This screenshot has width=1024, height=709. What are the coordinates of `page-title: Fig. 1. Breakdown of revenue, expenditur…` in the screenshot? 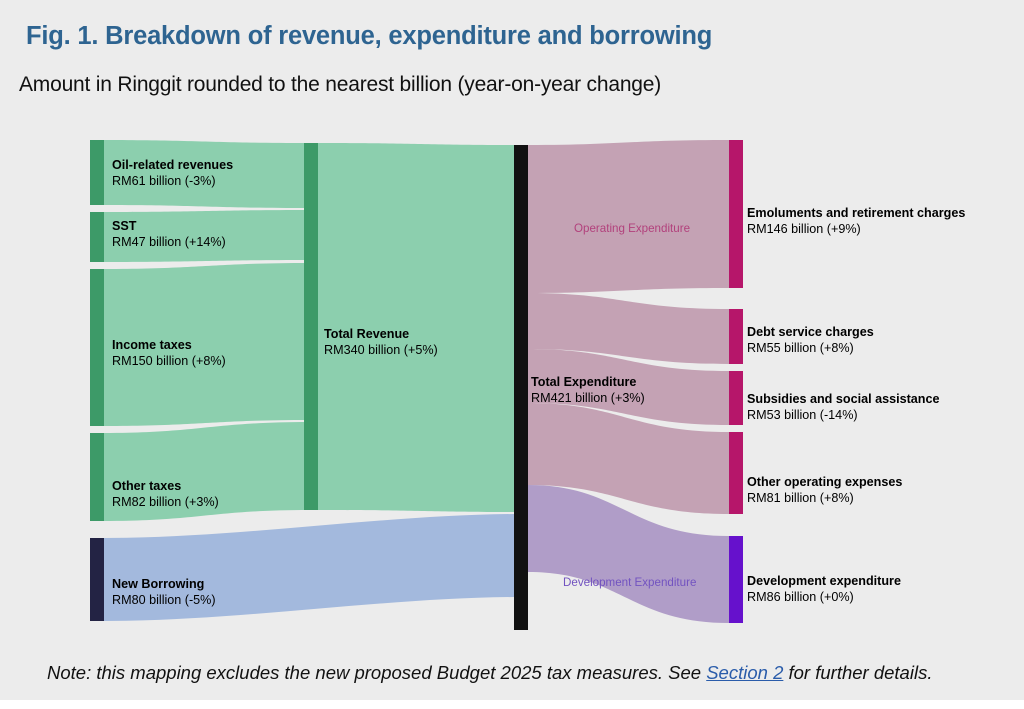 It's located at (369, 36).